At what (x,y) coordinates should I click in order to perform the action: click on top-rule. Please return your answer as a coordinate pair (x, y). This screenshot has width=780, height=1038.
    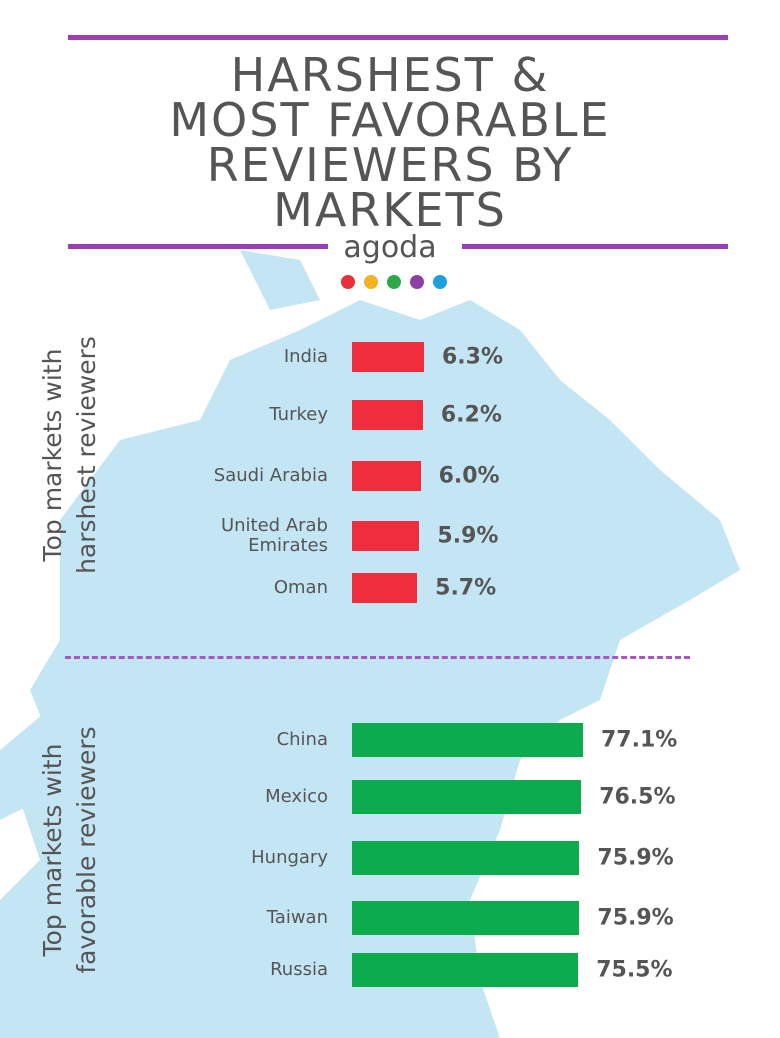
    Looking at the image, I should click on (398, 37).